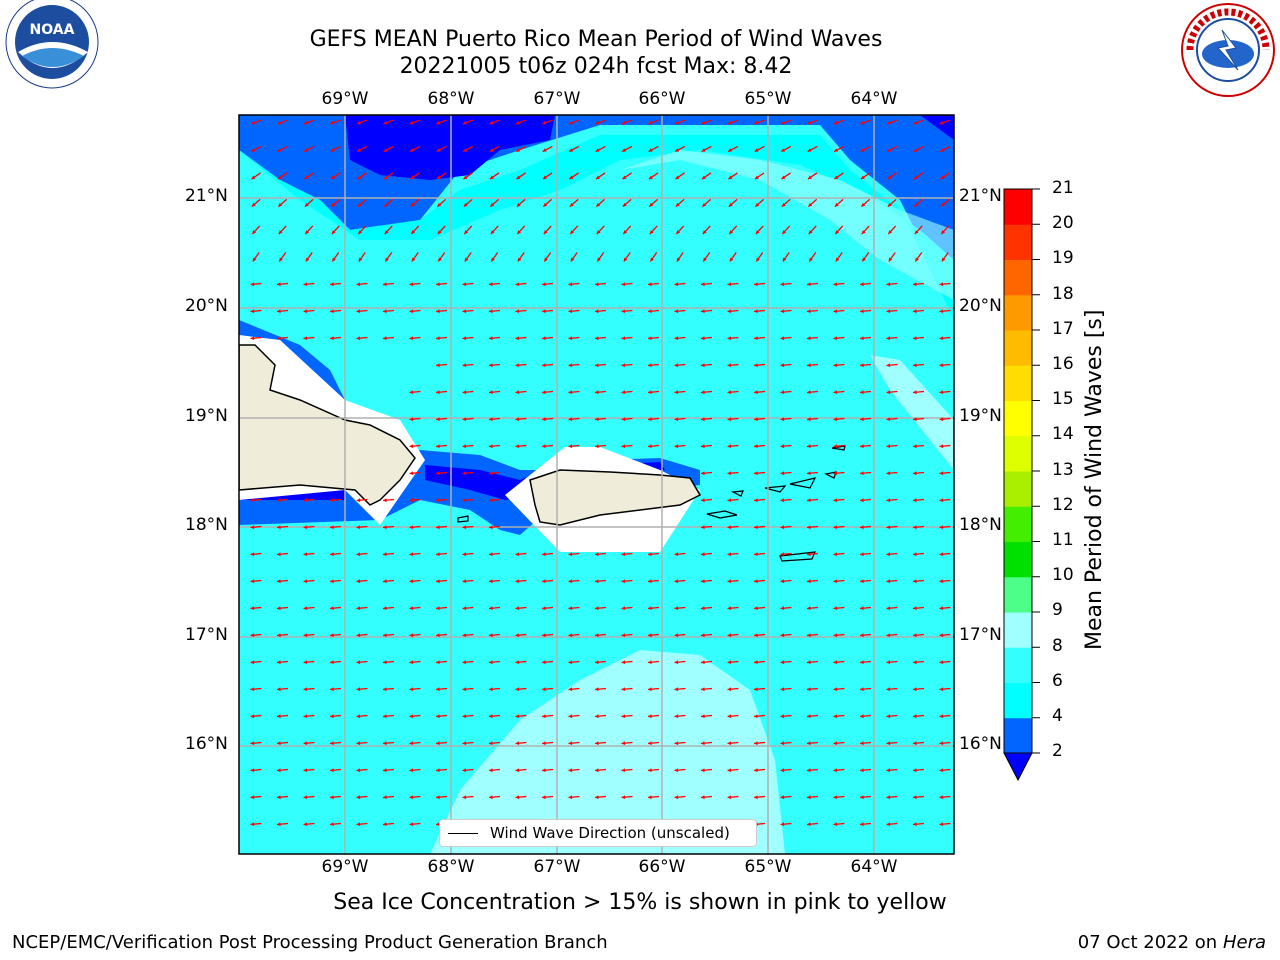 This screenshot has height=960, width=1280. I want to click on colorbar-segment, so click(1018, 277).